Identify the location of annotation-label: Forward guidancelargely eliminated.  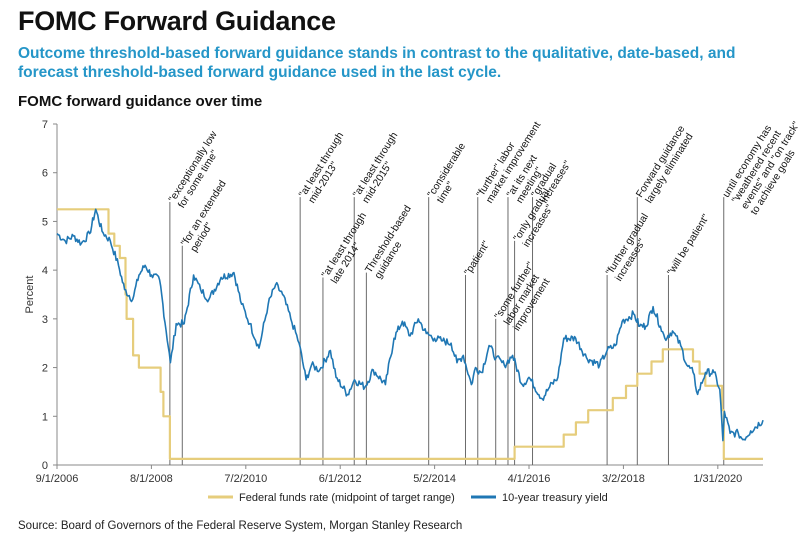
(666, 165).